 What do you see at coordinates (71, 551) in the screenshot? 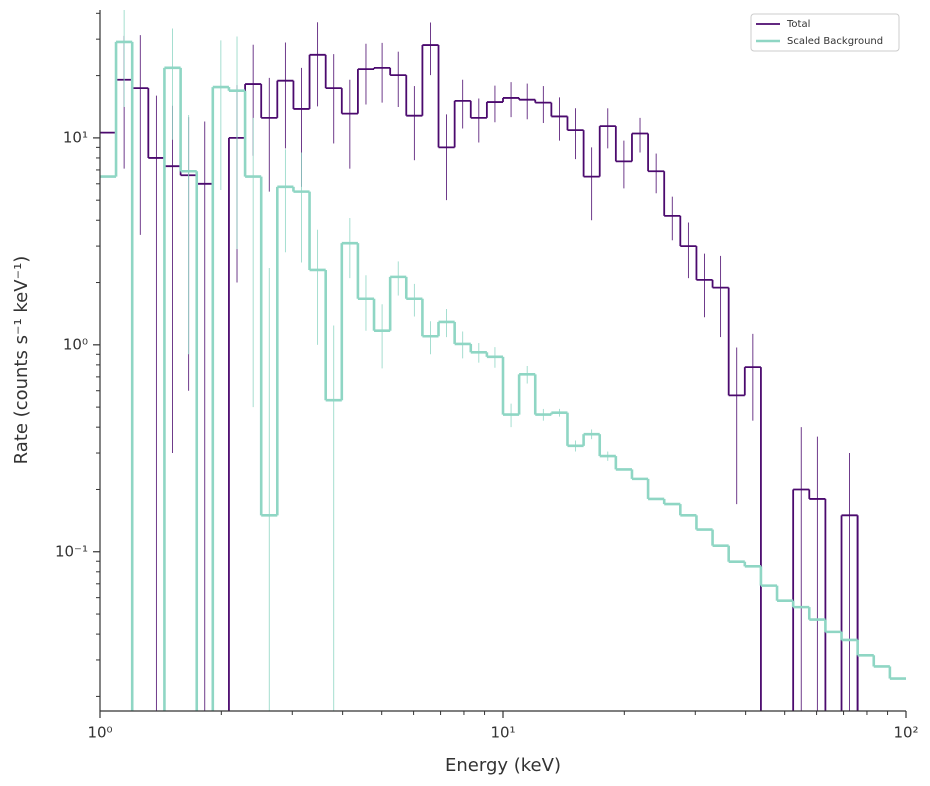
I see `y-tick-label: 10⁻¹` at bounding box center [71, 551].